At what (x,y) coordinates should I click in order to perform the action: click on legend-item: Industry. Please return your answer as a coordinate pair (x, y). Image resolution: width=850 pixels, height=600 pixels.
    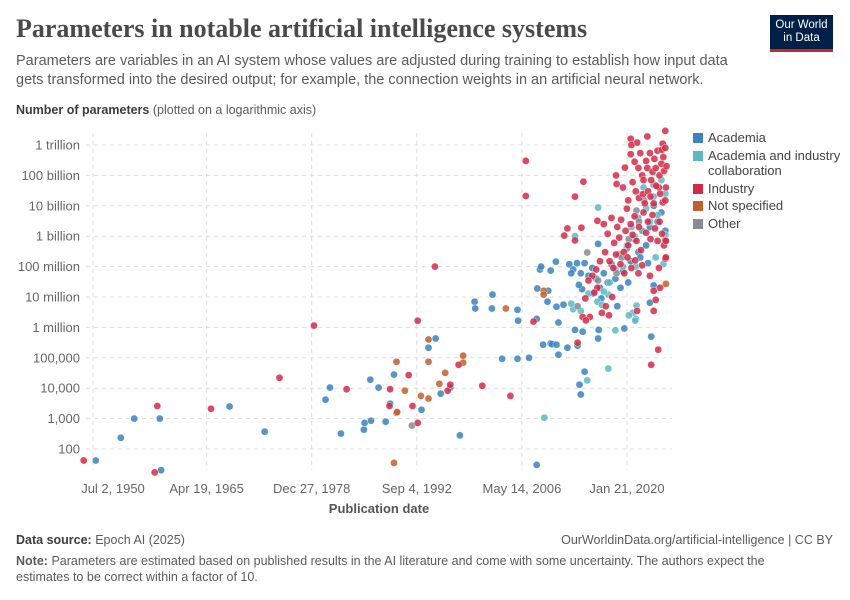
    Looking at the image, I should click on (770, 189).